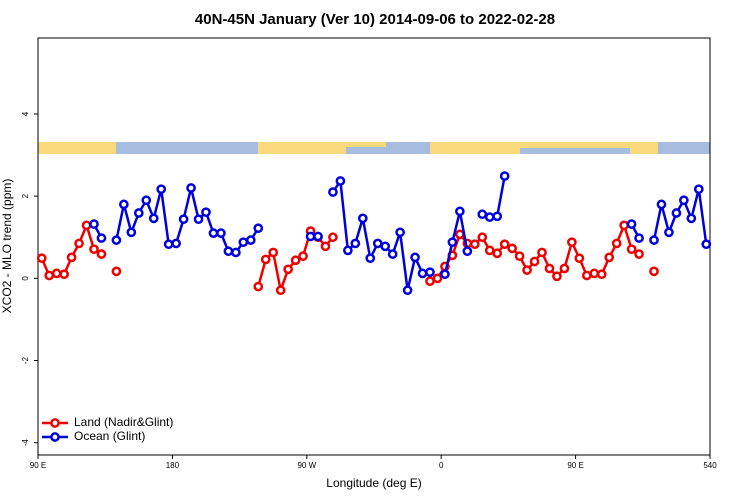 The width and height of the screenshot is (750, 500). Describe the element at coordinates (25, 278) in the screenshot. I see `y-tick-label: 0` at that location.